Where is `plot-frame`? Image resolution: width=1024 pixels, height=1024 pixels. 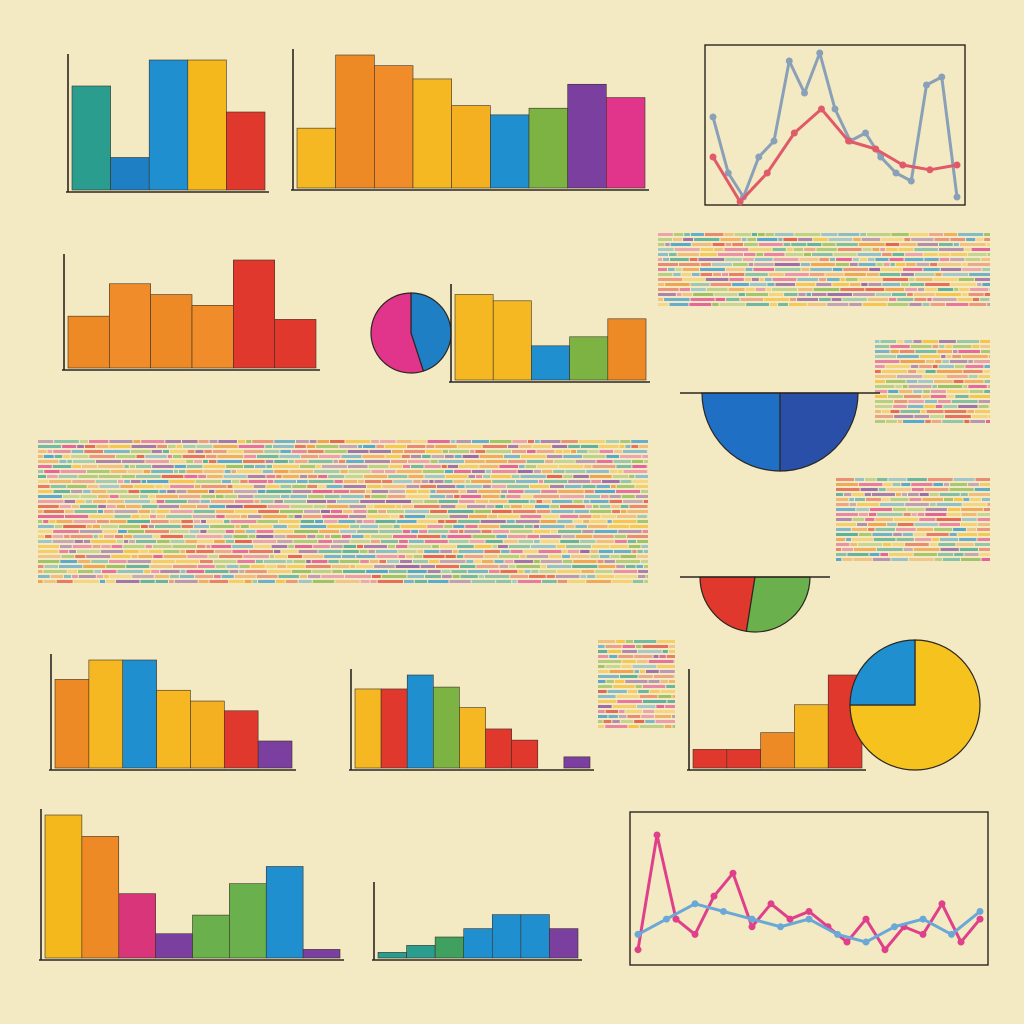 plot-frame is located at coordinates (809, 888).